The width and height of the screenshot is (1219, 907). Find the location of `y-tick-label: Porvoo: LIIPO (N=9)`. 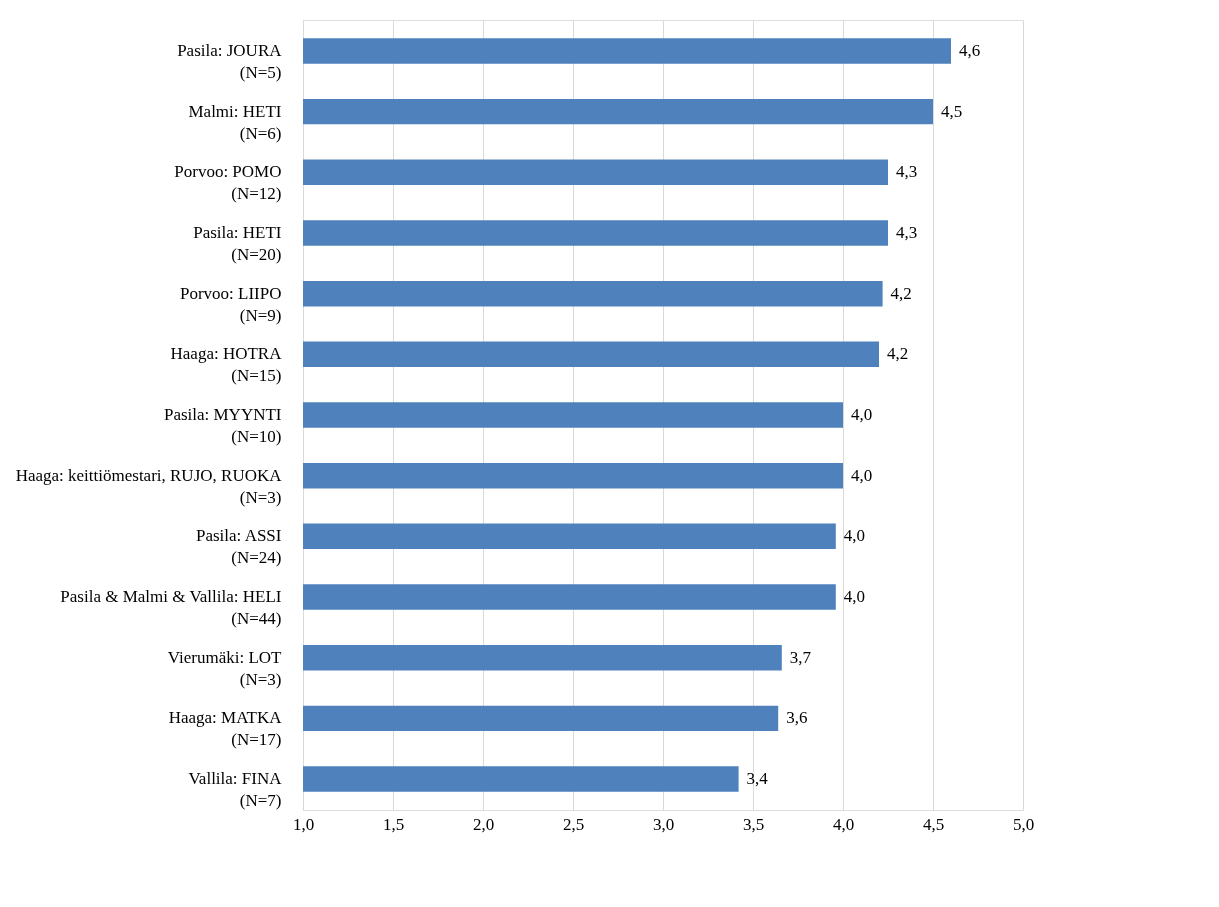

y-tick-label: Porvoo: LIIPO (N=9) is located at coordinates (230, 304).